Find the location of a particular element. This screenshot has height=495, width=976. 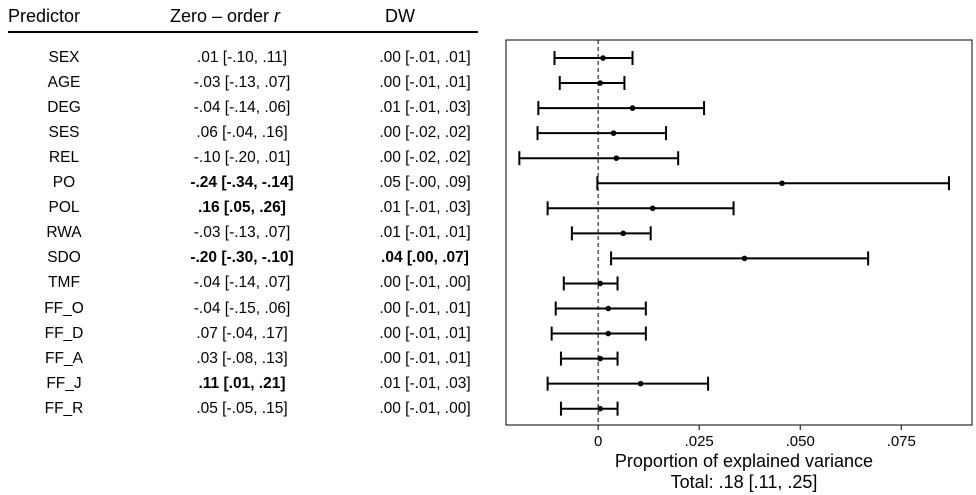

x-tick-label: .075 is located at coordinates (901, 441).